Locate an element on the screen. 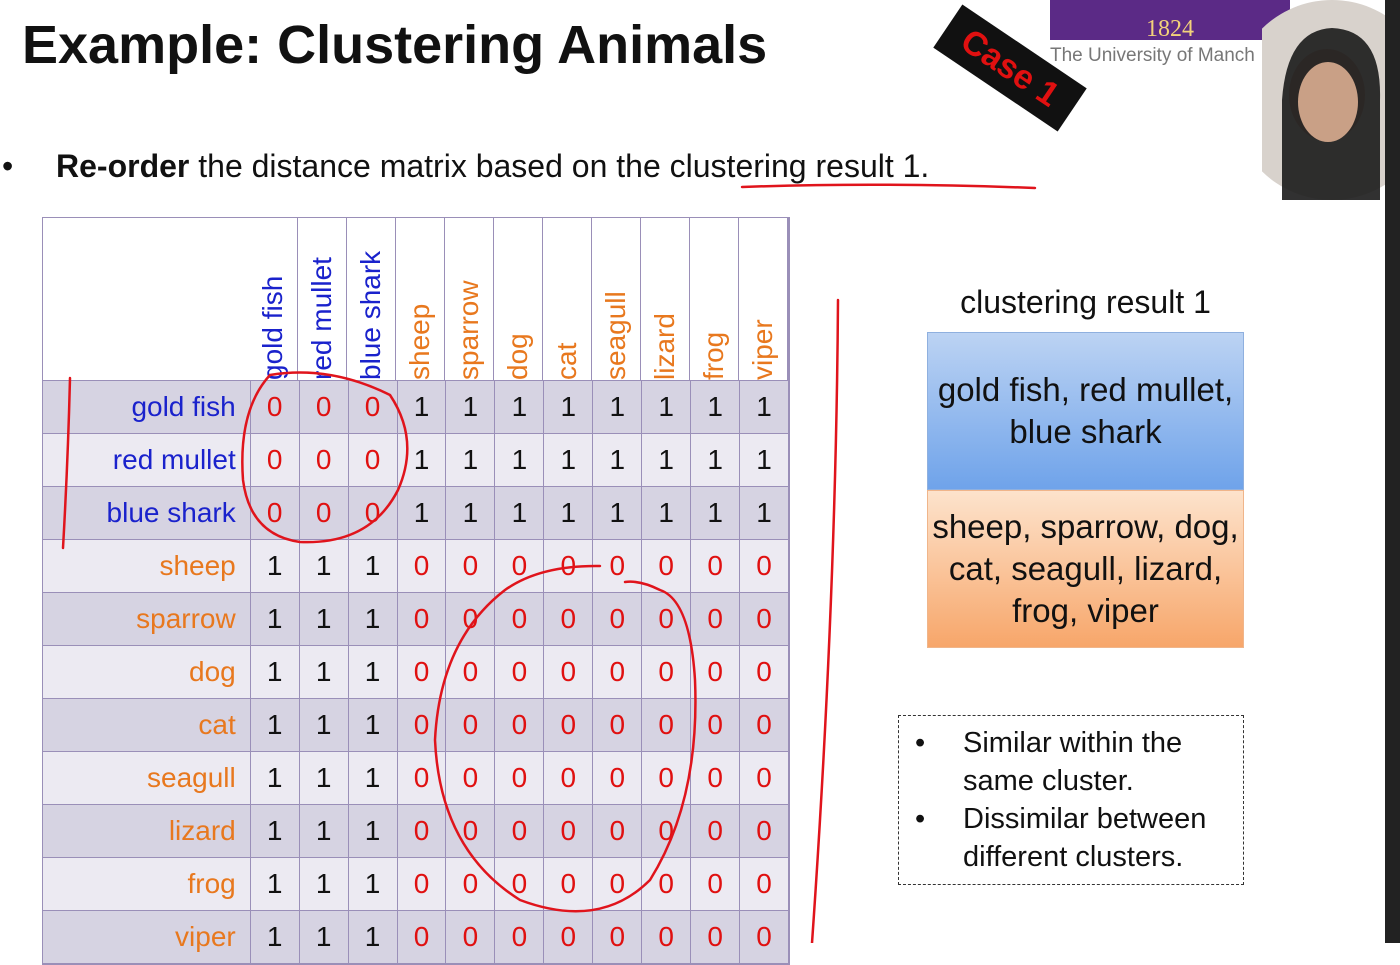 The image size is (1400, 965). column-header: viper is located at coordinates (763, 299).